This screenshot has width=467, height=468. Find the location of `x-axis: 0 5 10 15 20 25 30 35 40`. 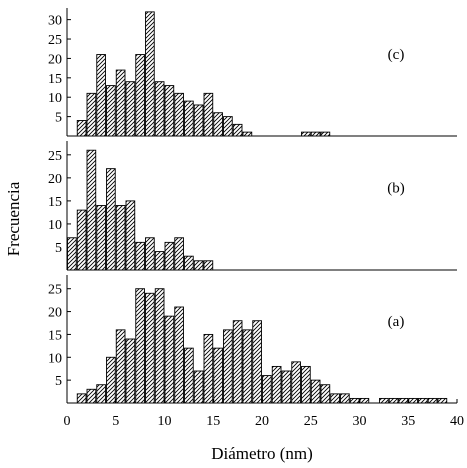

x-axis: 0 5 10 15 20 25 30 35 40 is located at coordinates (264, 414).